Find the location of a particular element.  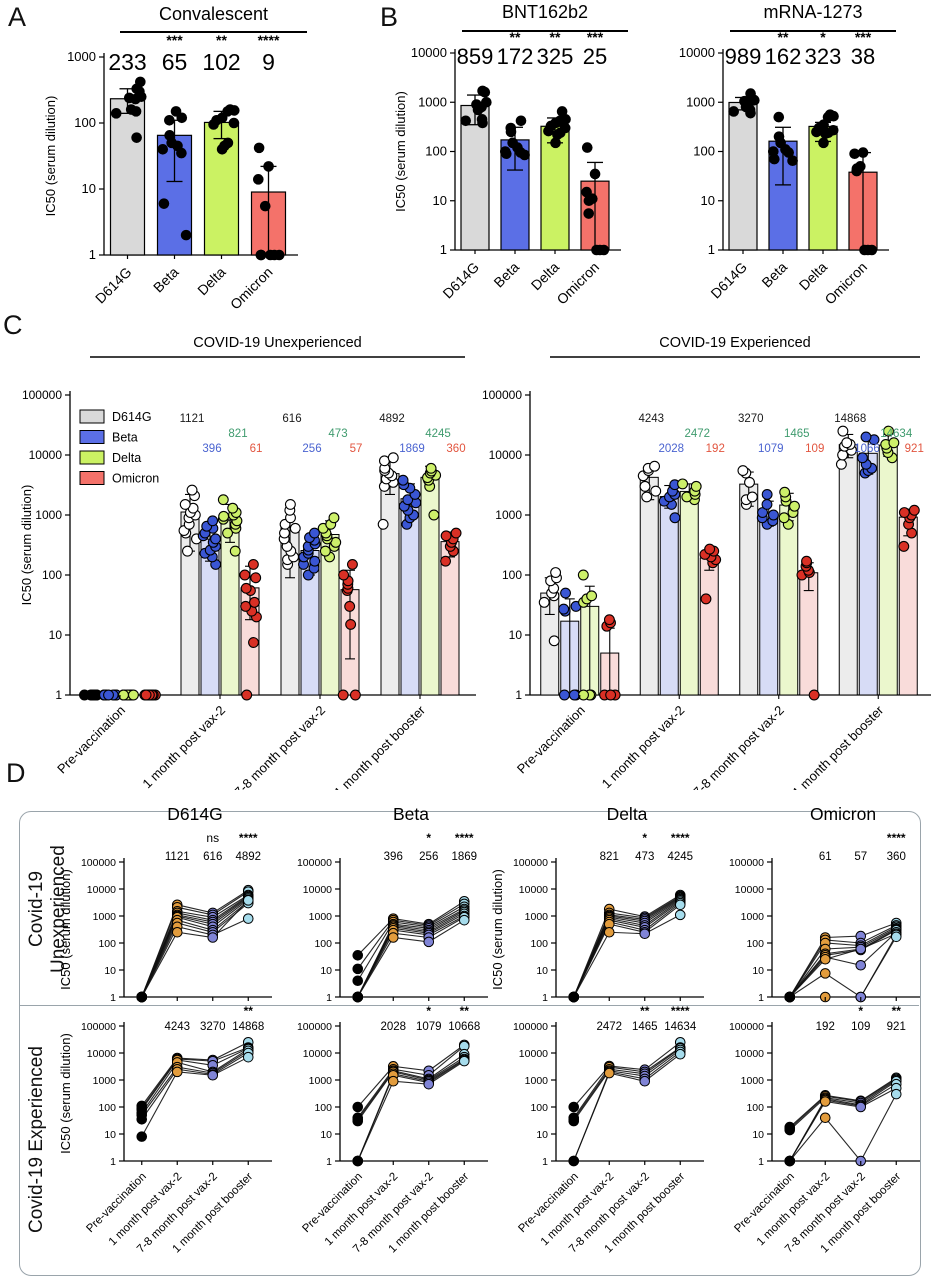

svg-text: D614G is located at coordinates (113, 285).